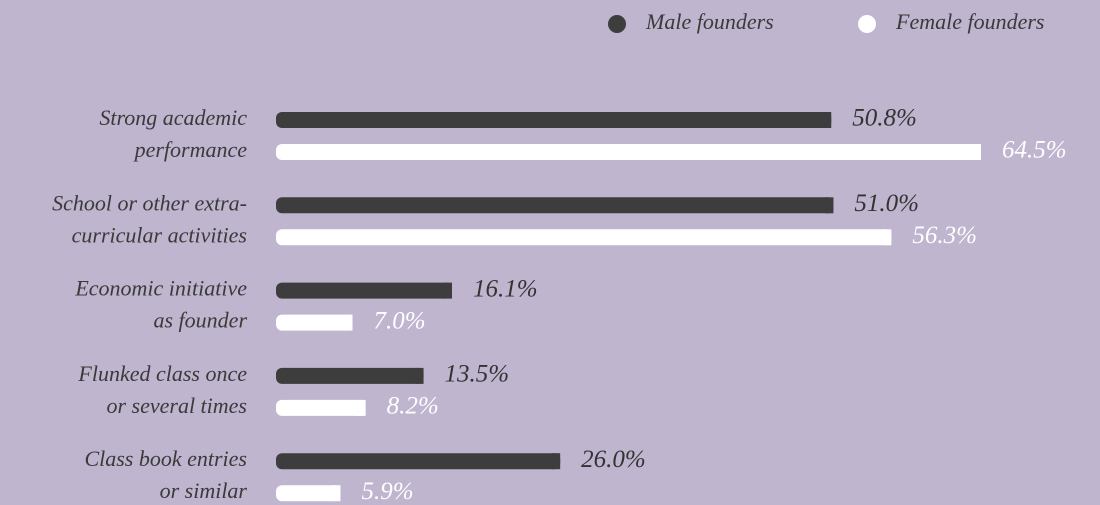  What do you see at coordinates (387, 491) in the screenshot?
I see `value-label: 5.9%` at bounding box center [387, 491].